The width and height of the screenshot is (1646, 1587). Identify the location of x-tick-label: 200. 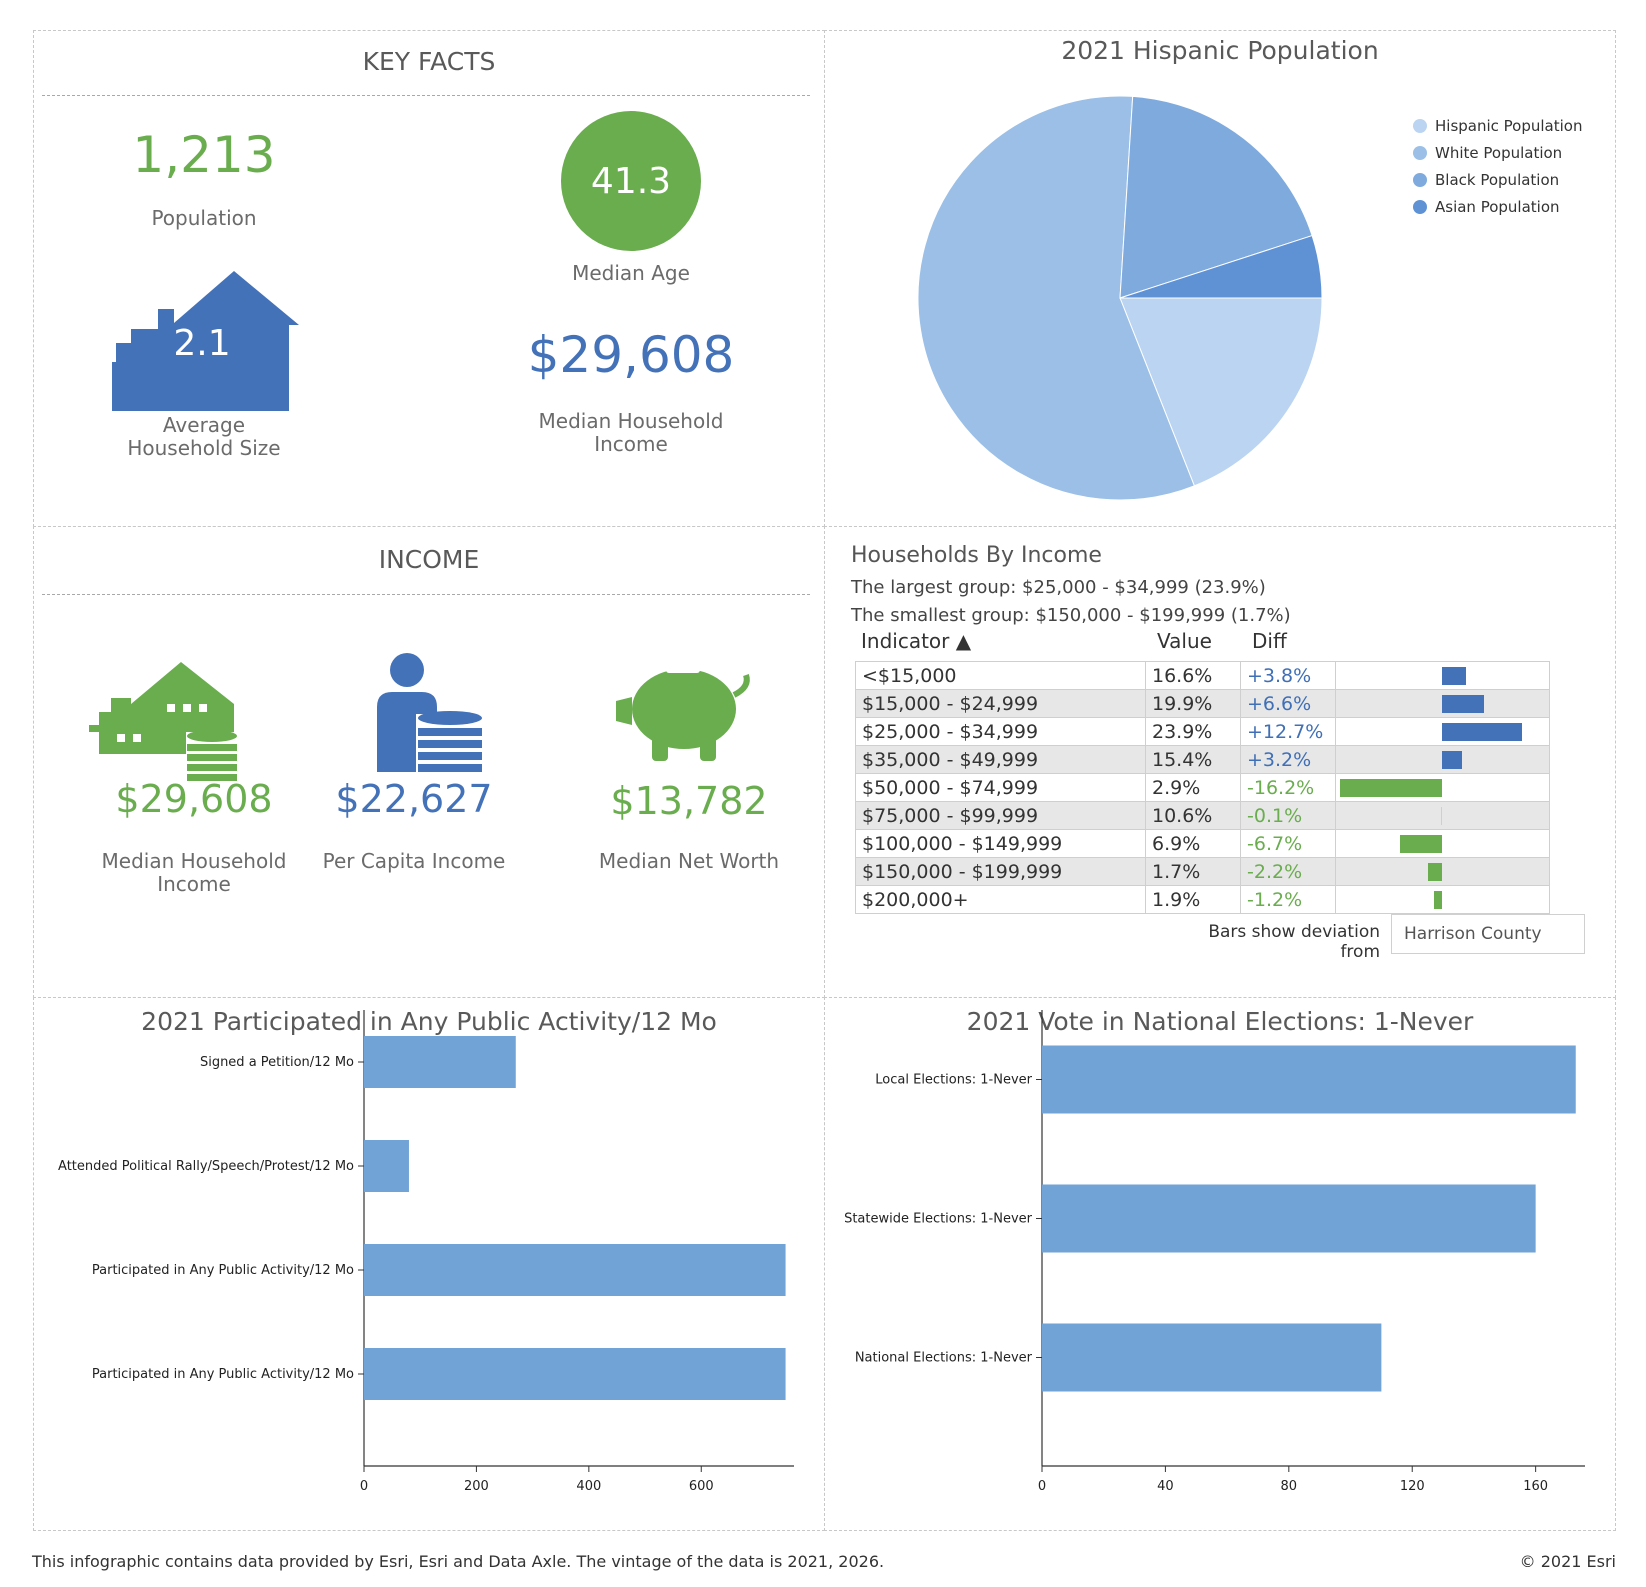
(476, 1486).